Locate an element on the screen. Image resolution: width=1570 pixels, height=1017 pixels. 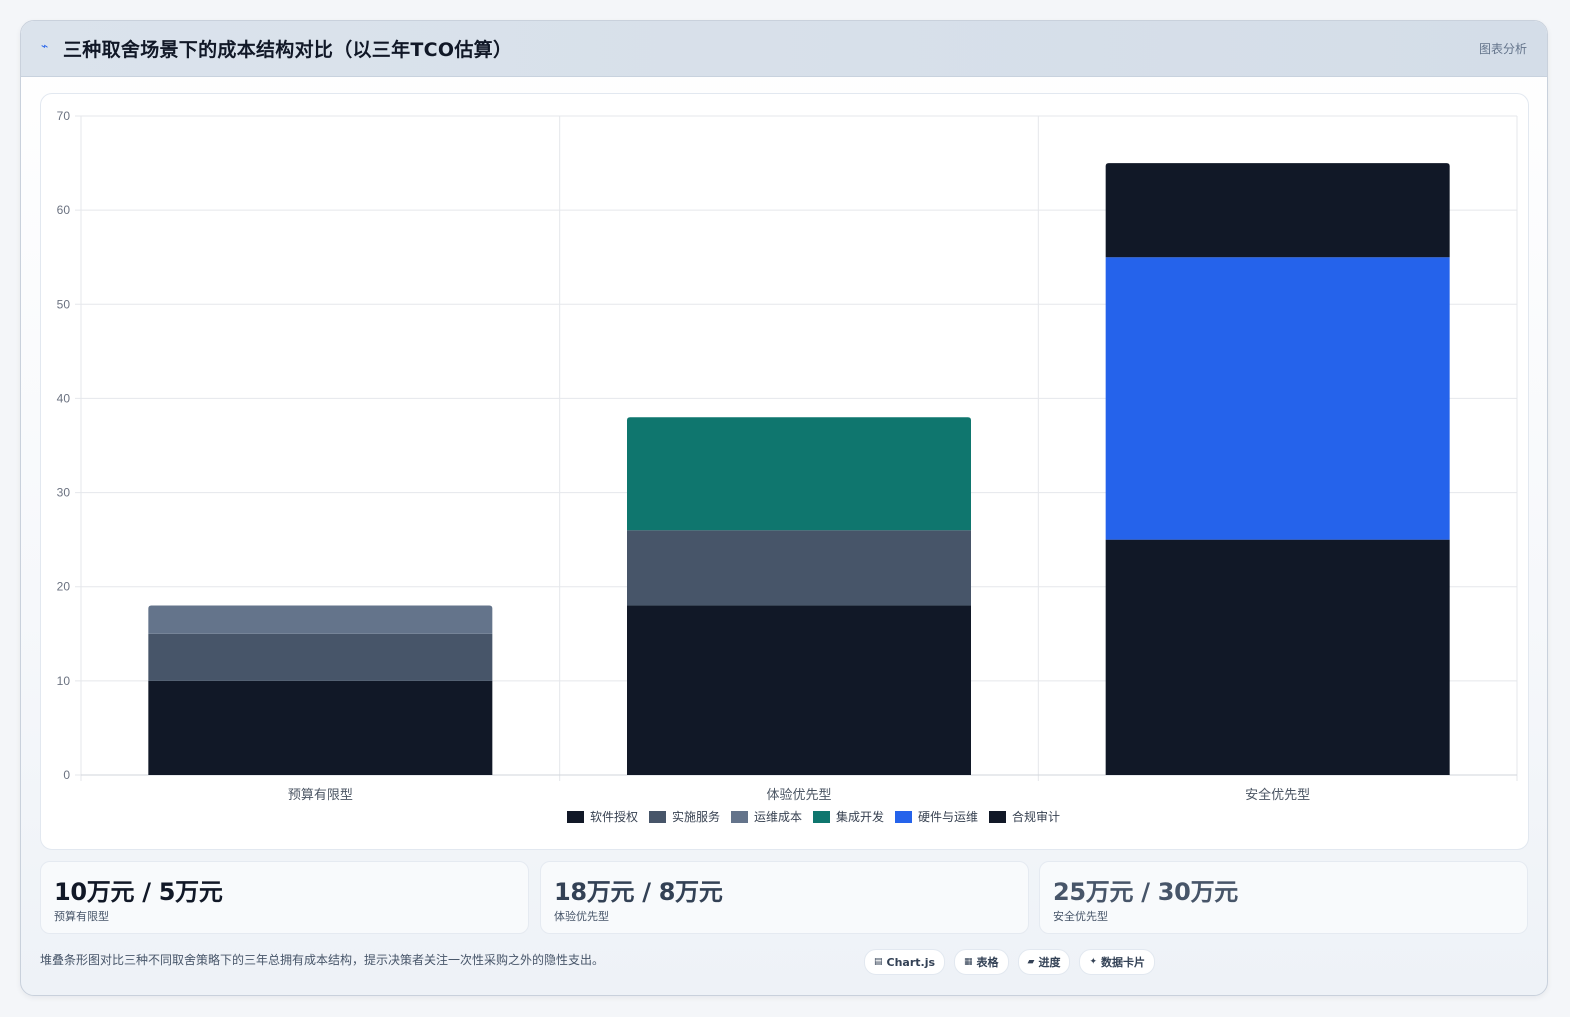
stat-card-security: 25万元 / 30万元 安全优先型 is located at coordinates (1283, 897).